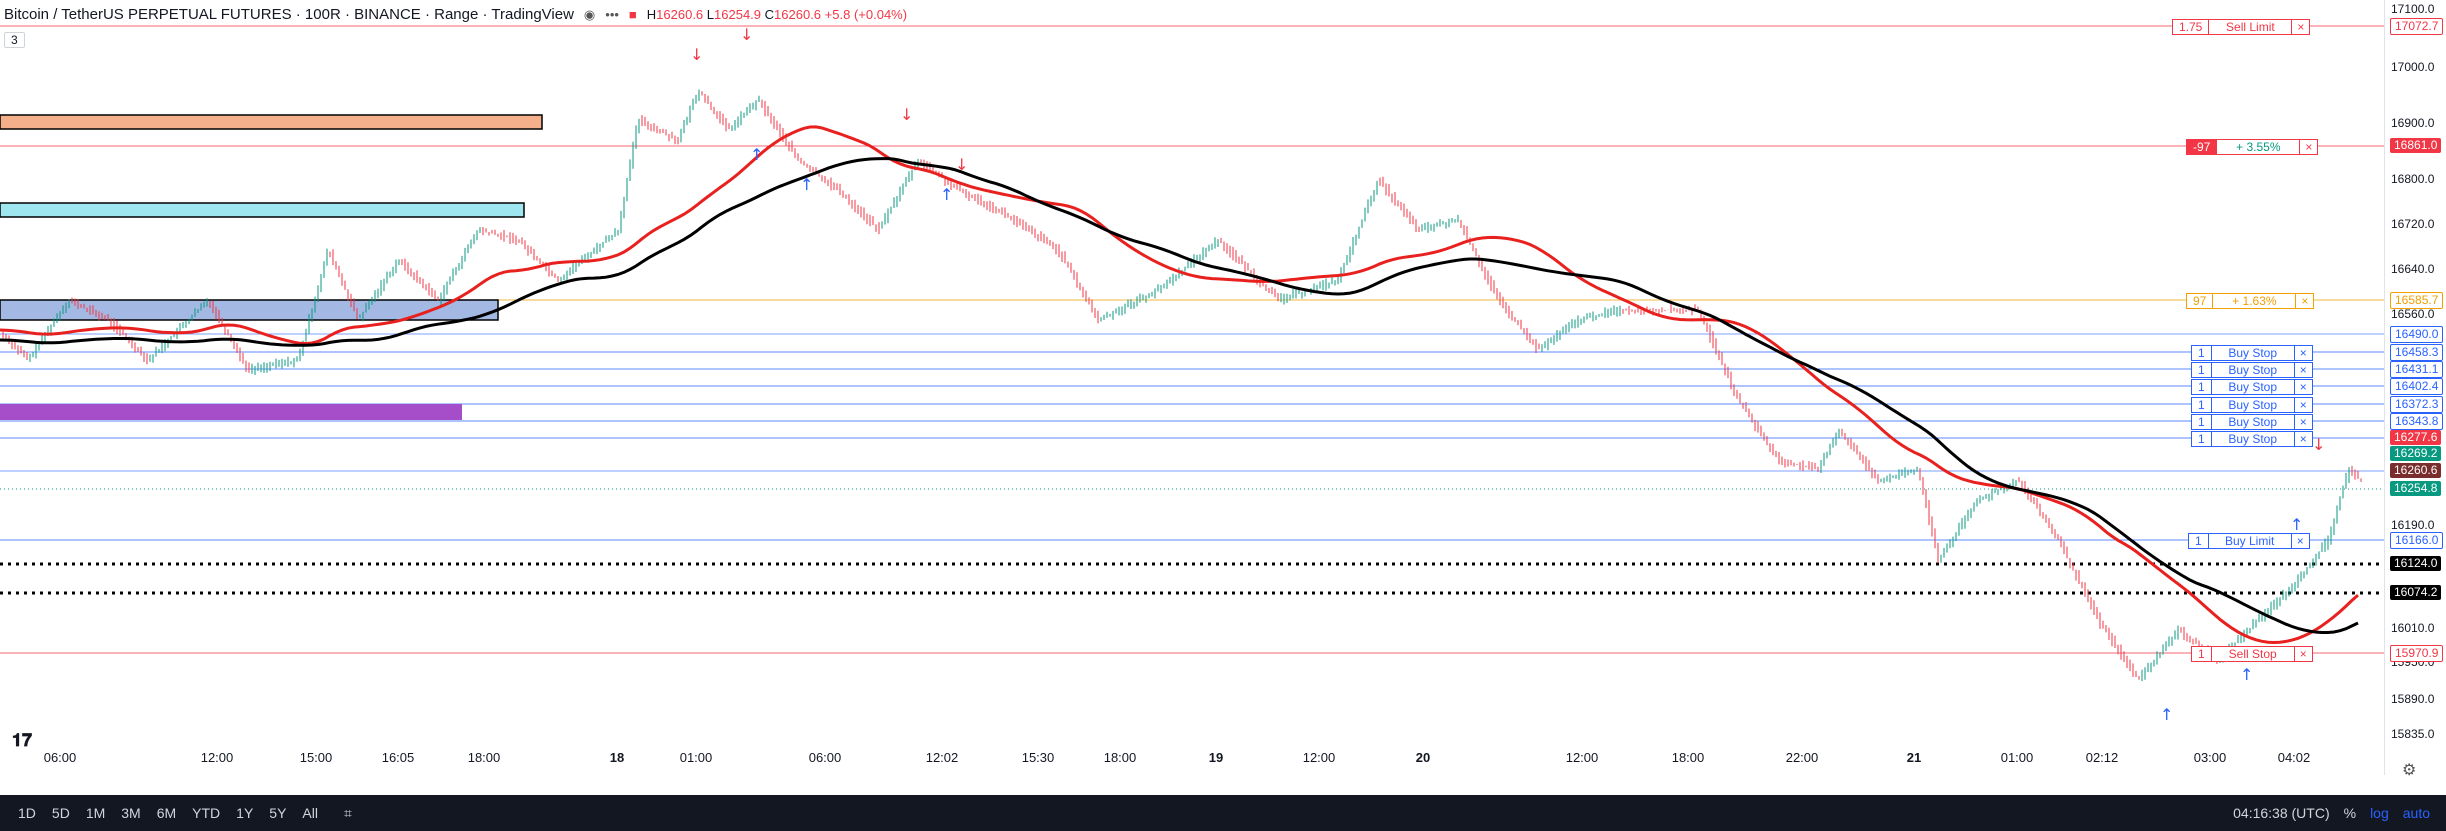  Describe the element at coordinates (1038, 757) in the screenshot. I see `time-label: 15:30` at that location.